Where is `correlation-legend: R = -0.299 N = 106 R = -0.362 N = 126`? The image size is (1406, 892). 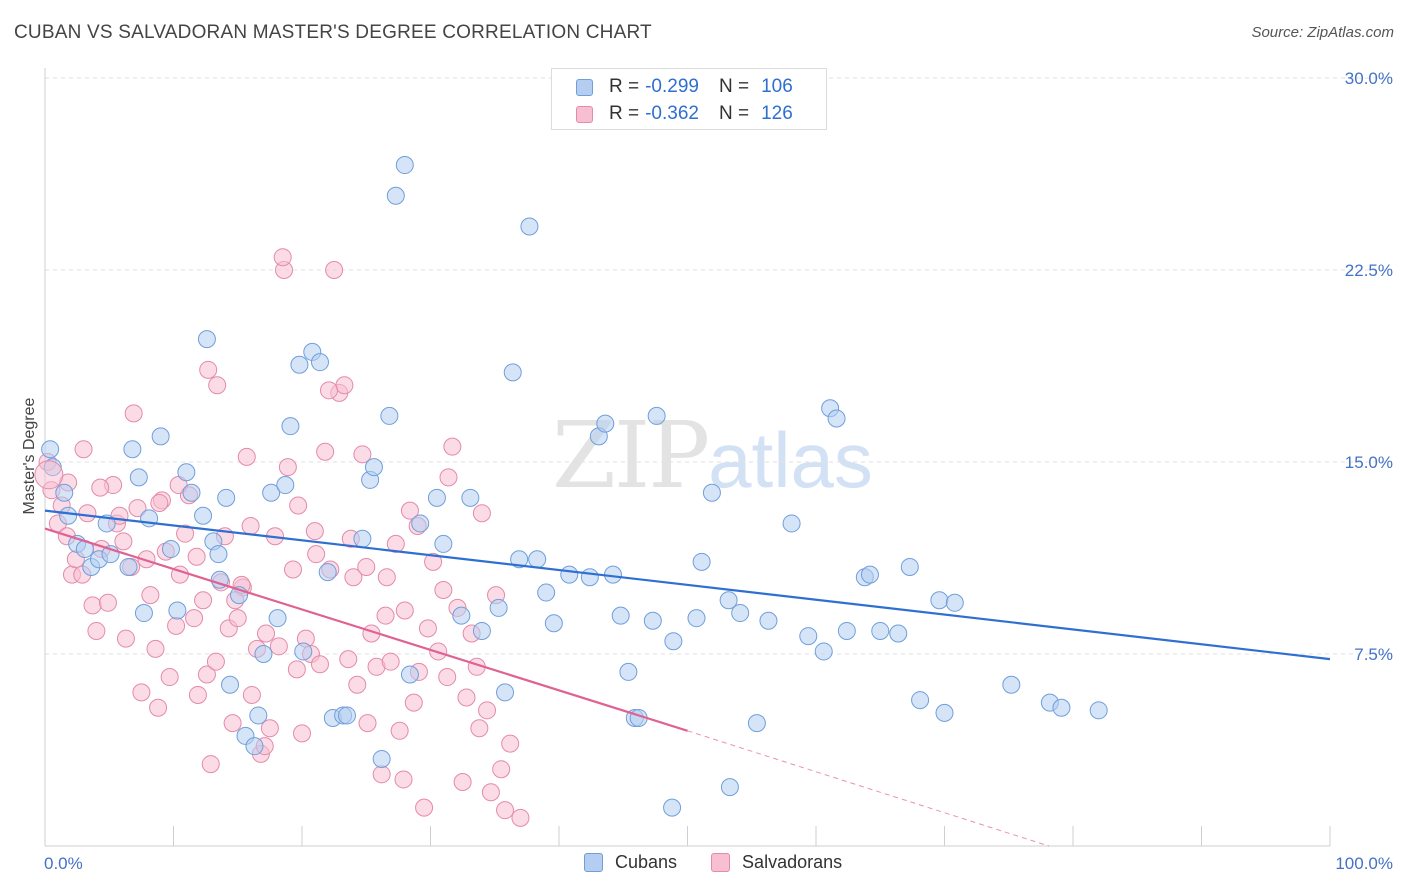 correlation-legend: R = -0.299 N = 106 R = -0.362 N = 126 is located at coordinates (689, 99).